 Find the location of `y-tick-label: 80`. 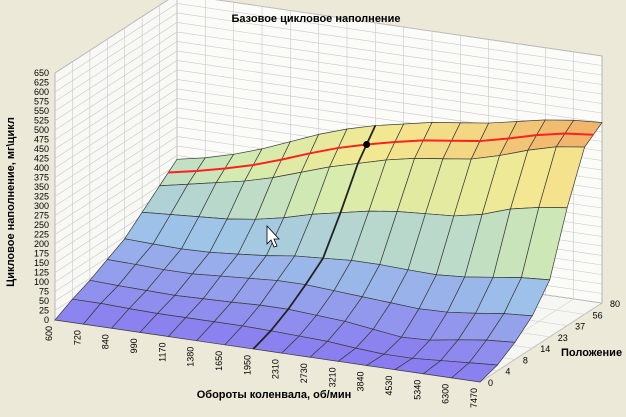

y-tick-label: 80 is located at coordinates (615, 304).